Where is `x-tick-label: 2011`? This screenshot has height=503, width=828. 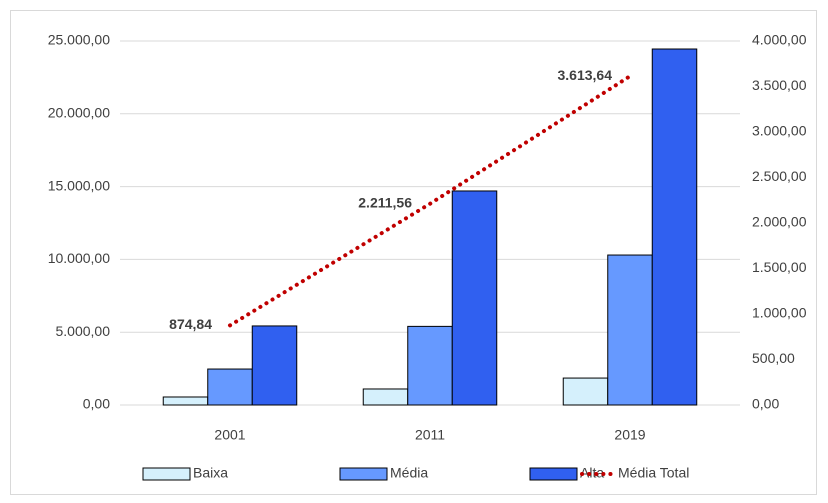
x-tick-label: 2011 is located at coordinates (430, 435).